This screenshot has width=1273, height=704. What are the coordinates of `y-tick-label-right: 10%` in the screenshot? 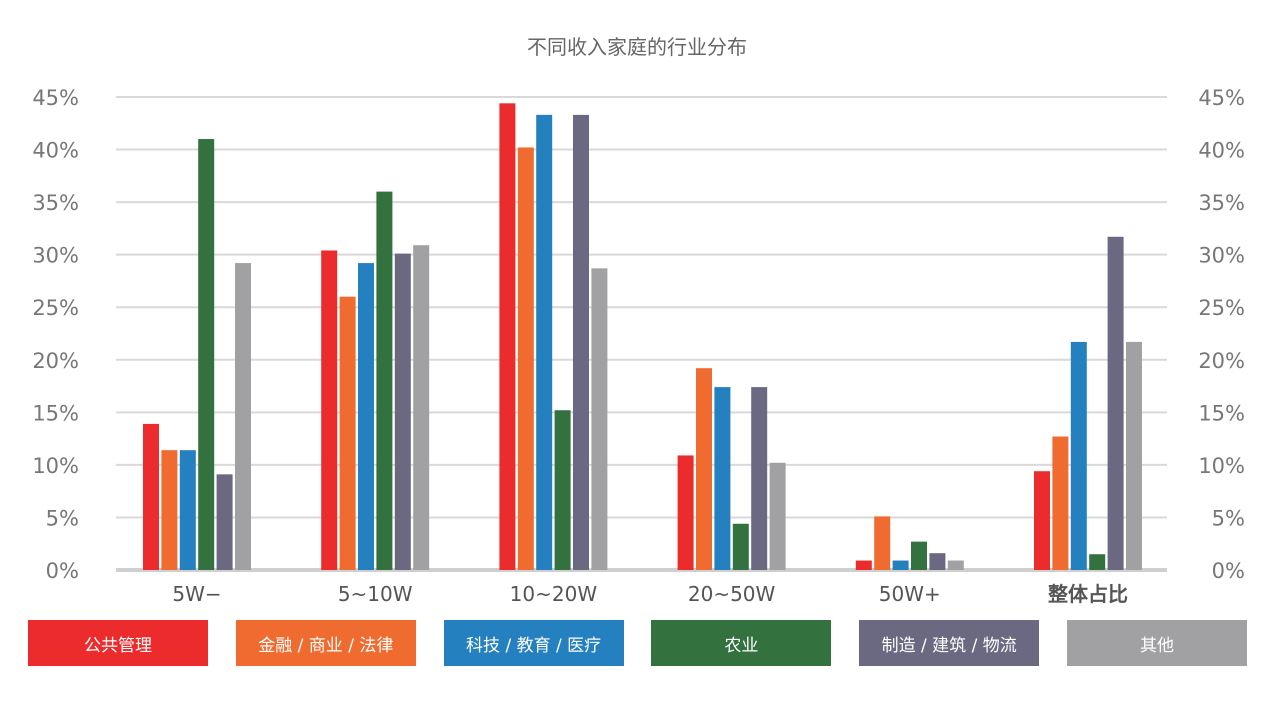 It's located at (1221, 466).